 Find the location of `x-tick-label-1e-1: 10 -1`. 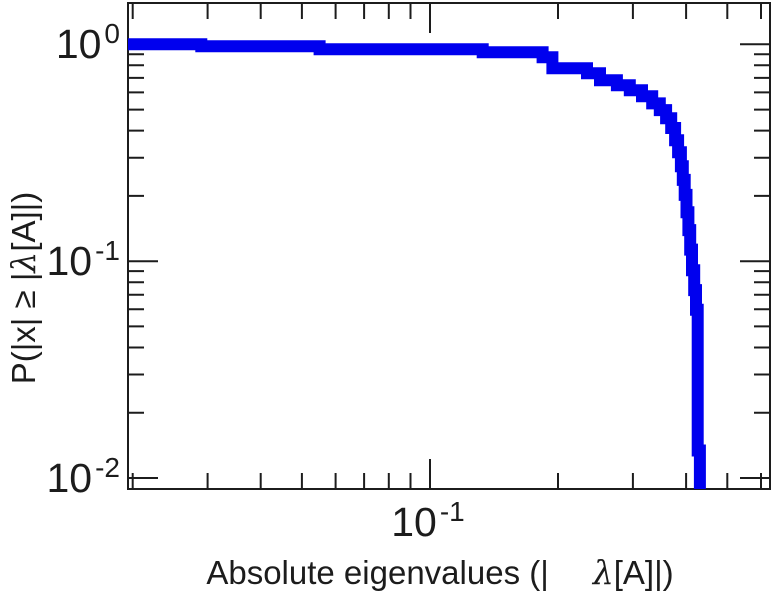

x-tick-label-1e-1: 10 -1 is located at coordinates (428, 522).